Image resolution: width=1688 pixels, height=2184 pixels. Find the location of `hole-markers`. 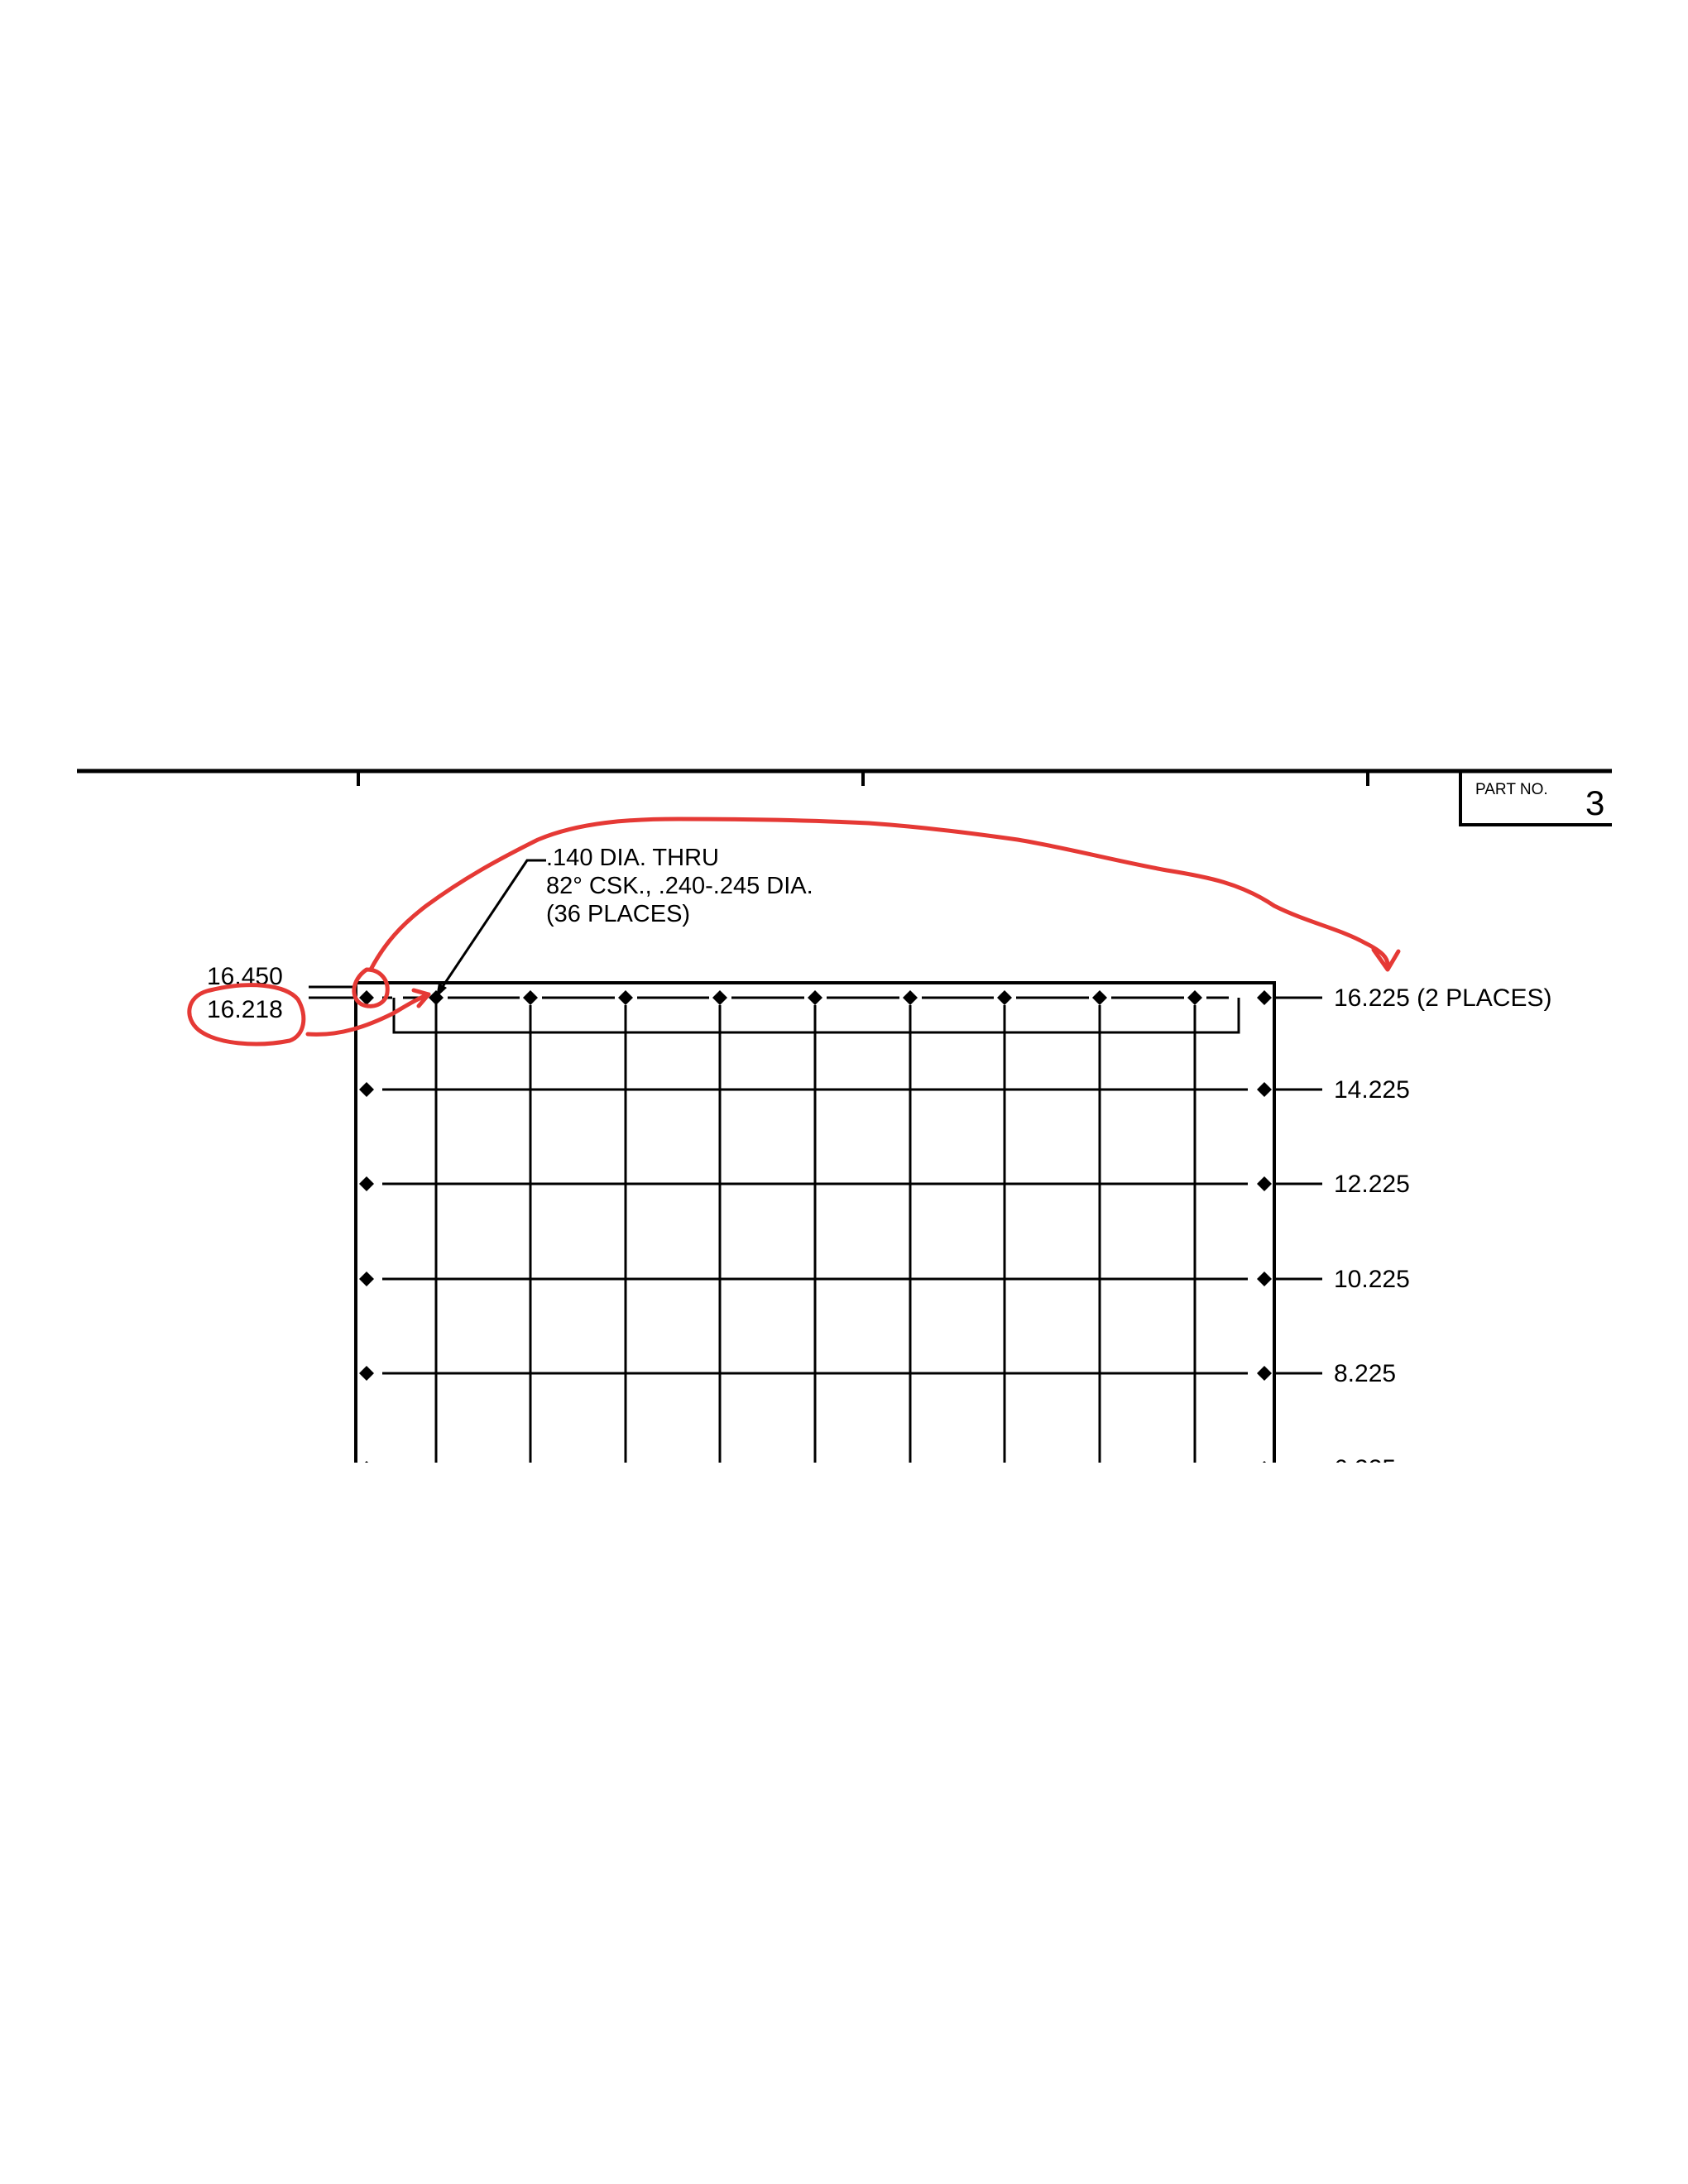

hole-markers is located at coordinates (815, 1226).